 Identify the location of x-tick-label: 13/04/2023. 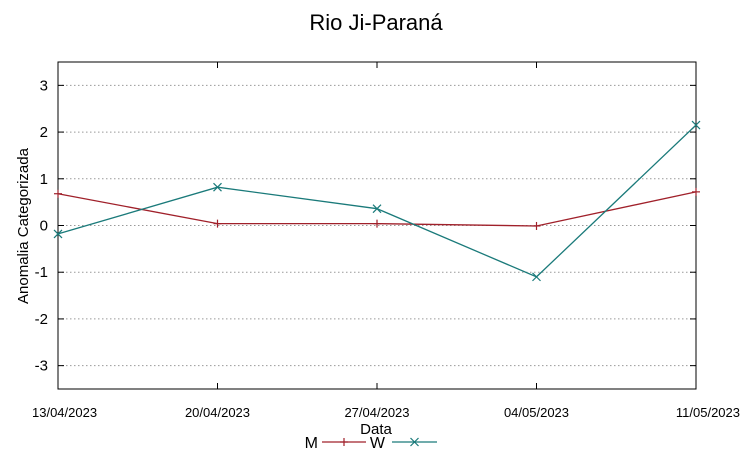
(64, 412).